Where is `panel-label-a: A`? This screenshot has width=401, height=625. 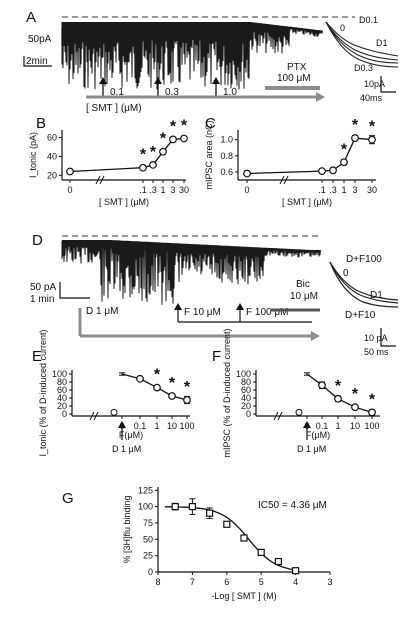
panel-label-a: A is located at coordinates (31, 17).